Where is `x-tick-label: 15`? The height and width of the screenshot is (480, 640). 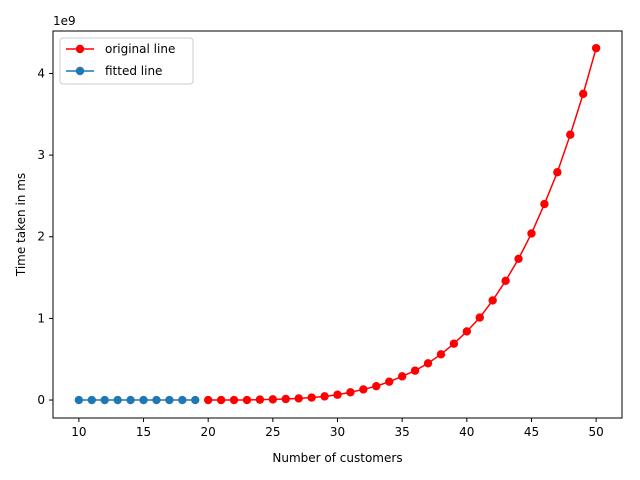 x-tick-label: 15 is located at coordinates (143, 432).